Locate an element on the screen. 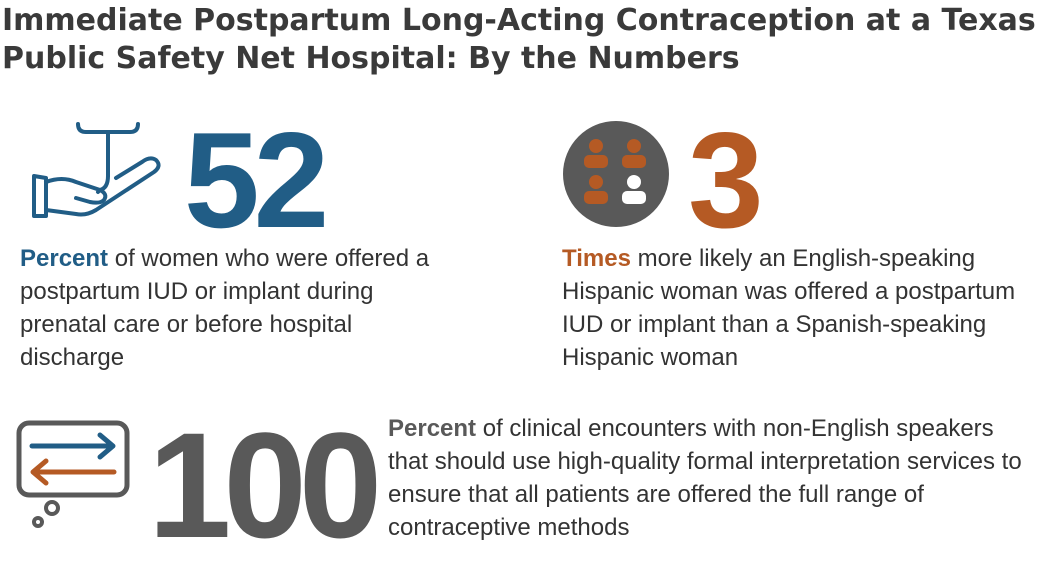  stat-number-3: 100 is located at coordinates (265, 485).